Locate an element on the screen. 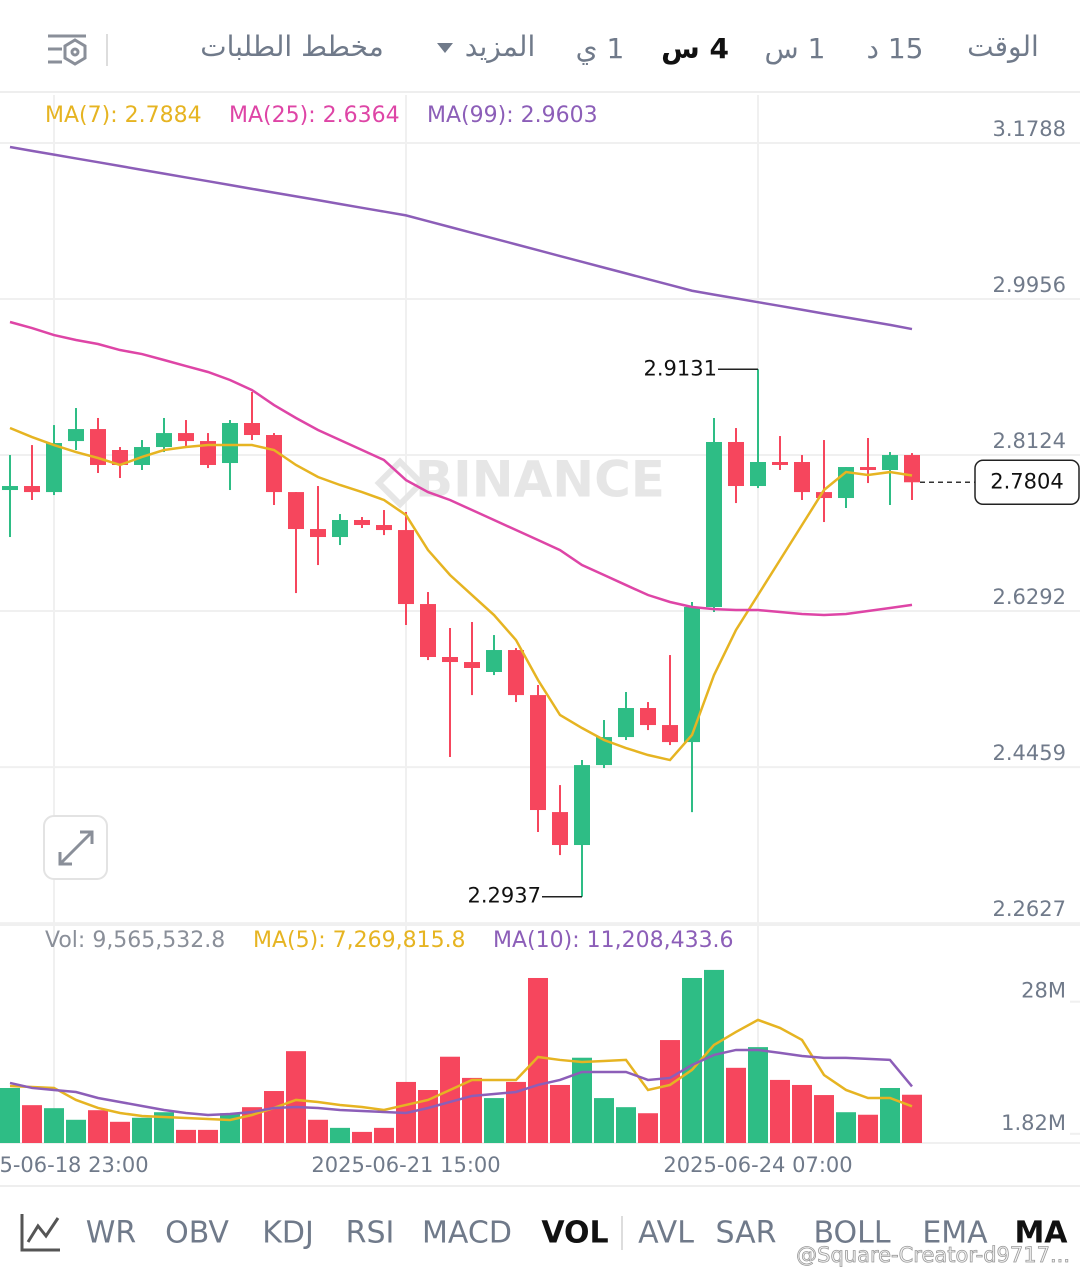 This screenshot has height=1280, width=1080. settings-icon is located at coordinates (67, 50).